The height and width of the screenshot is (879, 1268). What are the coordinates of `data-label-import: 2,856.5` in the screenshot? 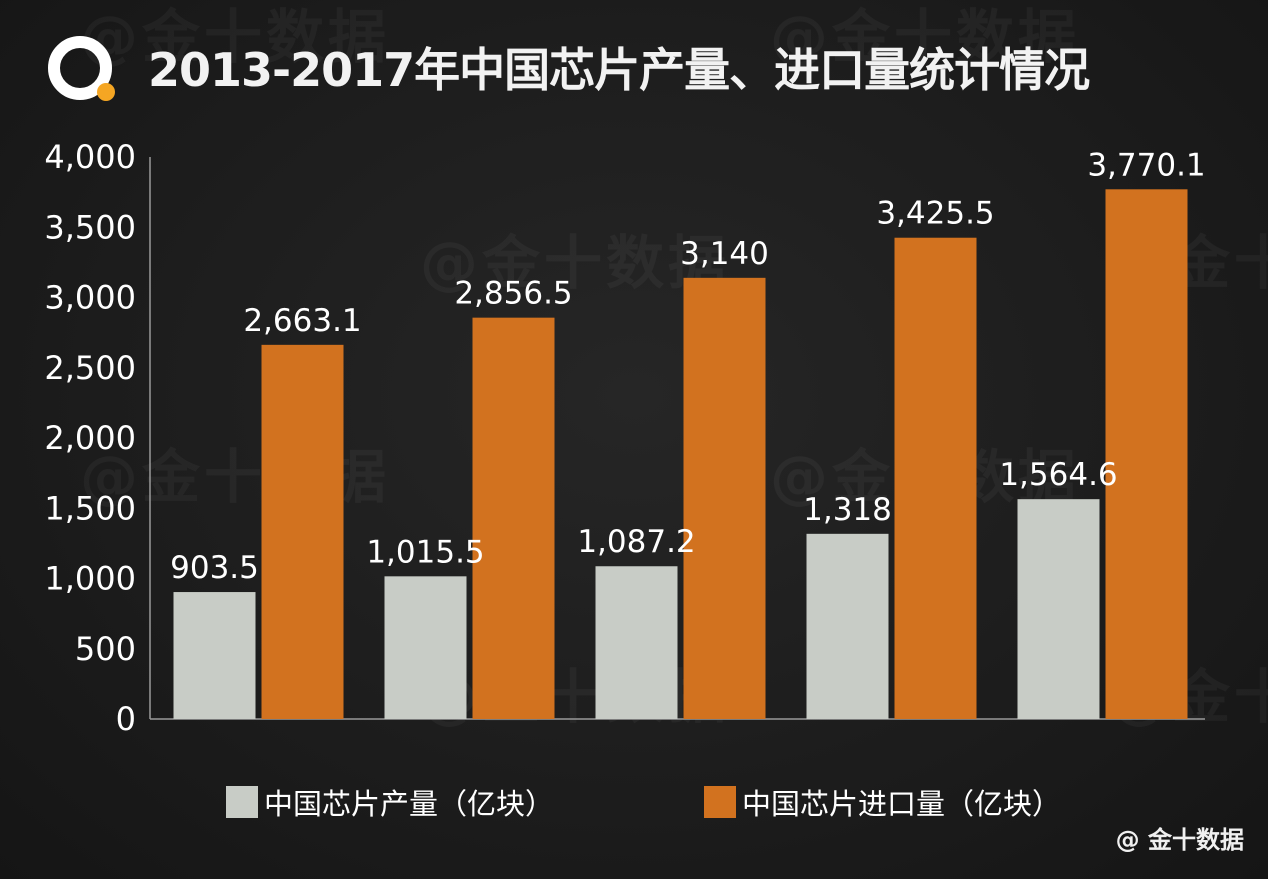 It's located at (513, 294).